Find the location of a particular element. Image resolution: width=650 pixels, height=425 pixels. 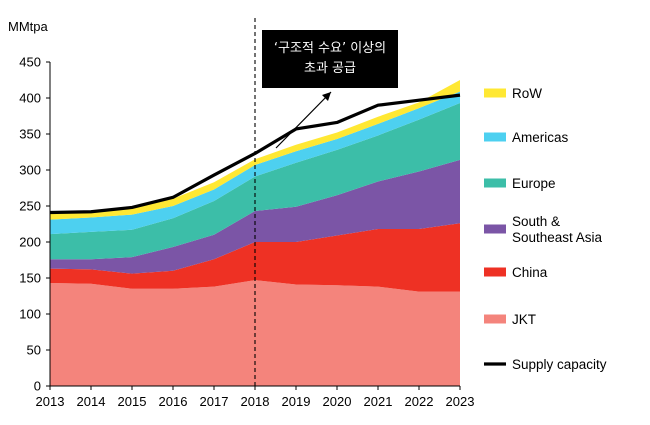

x-tick-label: 2019 is located at coordinates (296, 401).